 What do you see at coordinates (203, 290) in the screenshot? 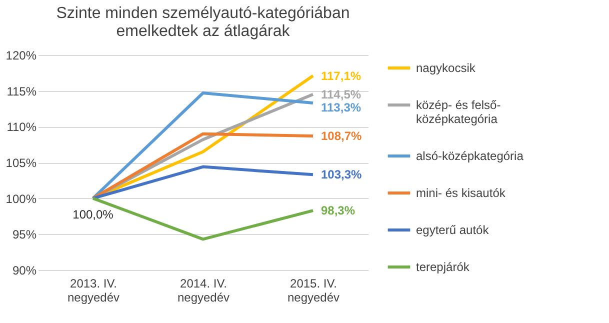
I see `x-tick-label: 2014. IV. negyedév` at bounding box center [203, 290].